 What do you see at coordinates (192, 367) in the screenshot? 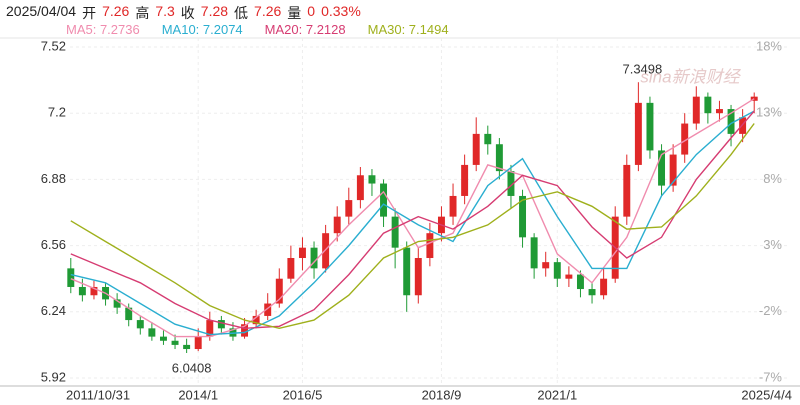
I see `min-label: 6.0408` at bounding box center [192, 367].